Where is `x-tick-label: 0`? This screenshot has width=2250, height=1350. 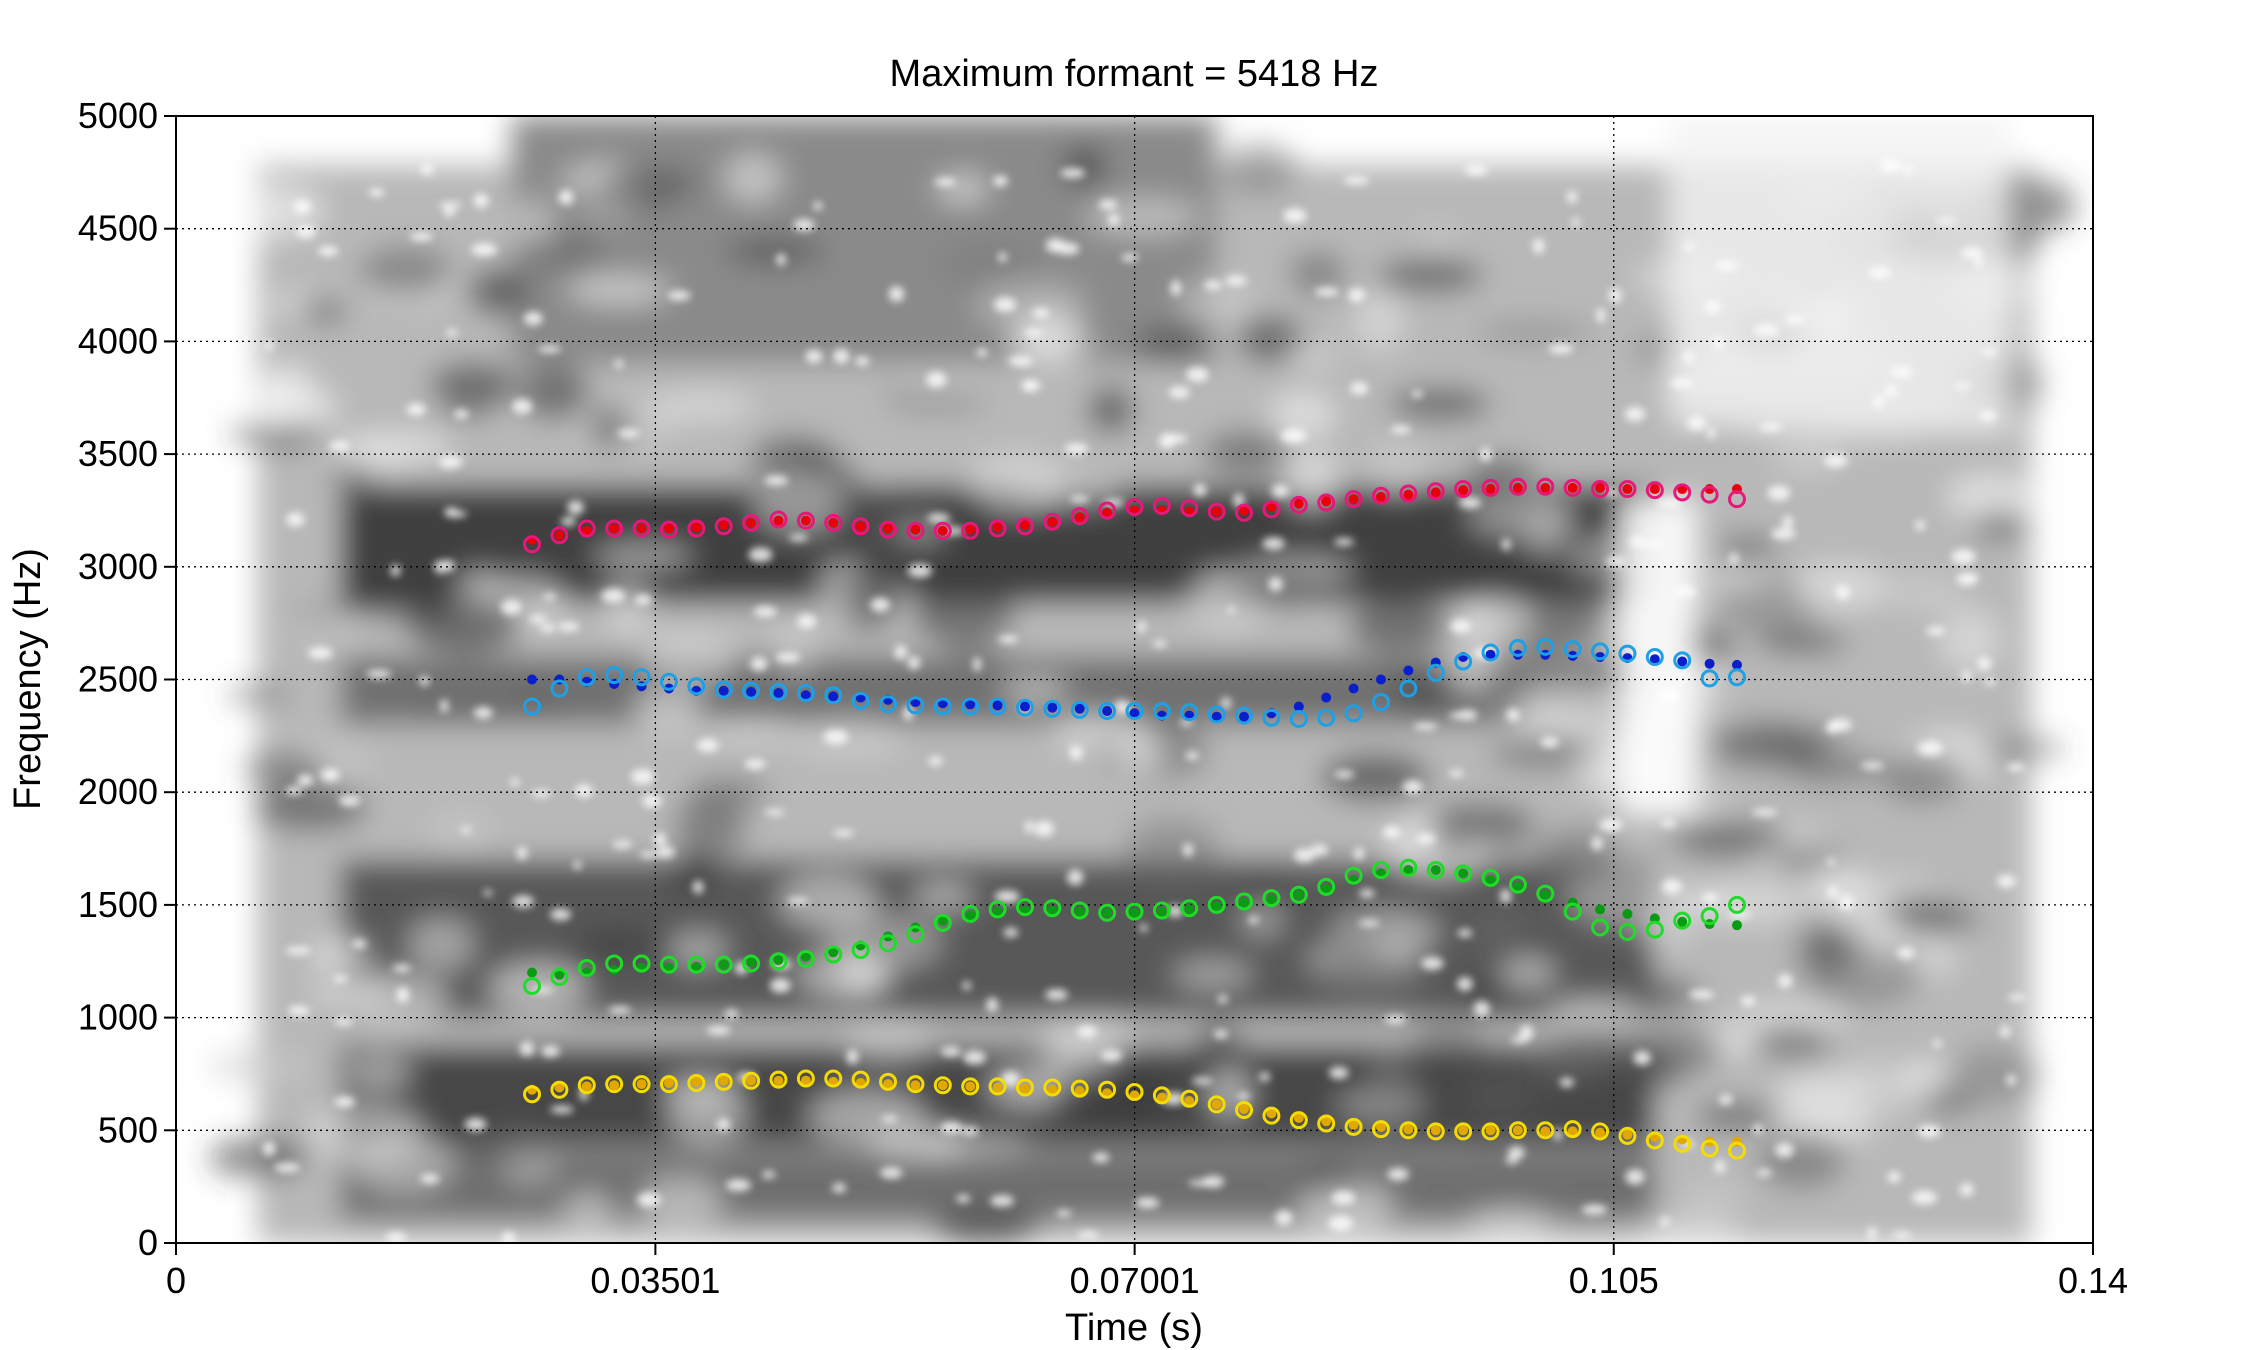
x-tick-label: 0 is located at coordinates (176, 1280).